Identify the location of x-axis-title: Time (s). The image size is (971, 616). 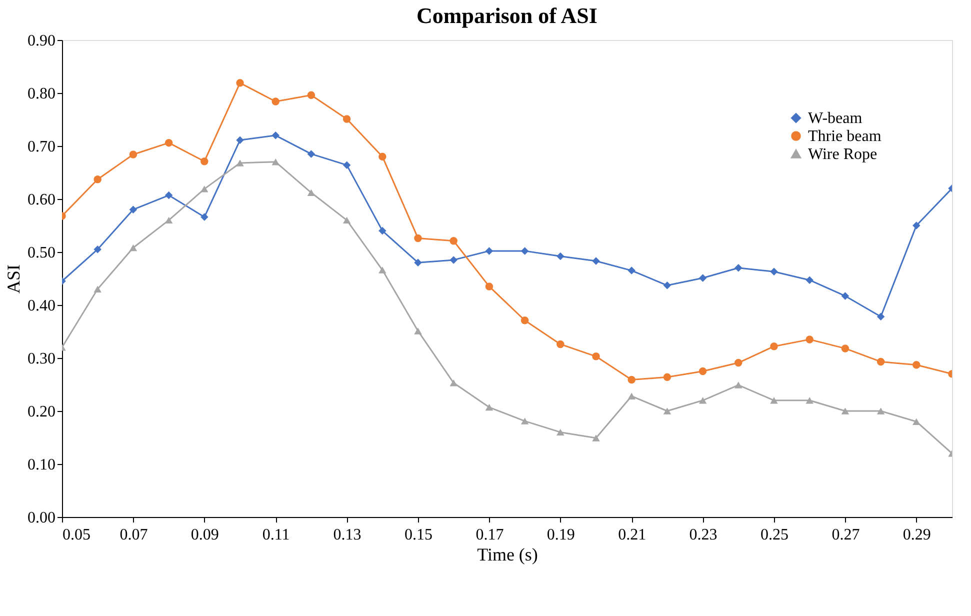
(507, 554).